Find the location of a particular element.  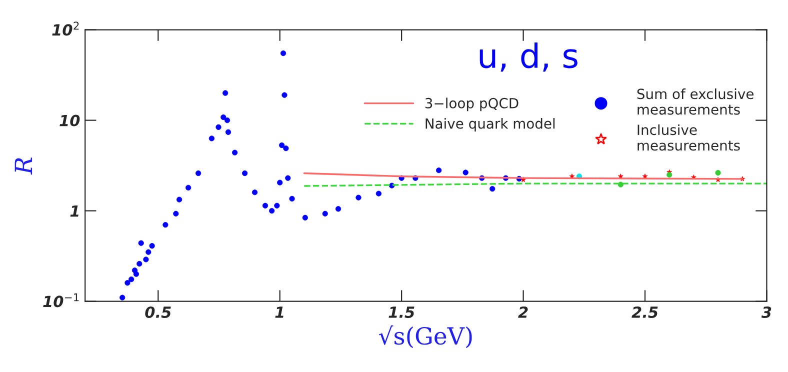

y-tick-label: 10$^{2}$ is located at coordinates (65, 29).